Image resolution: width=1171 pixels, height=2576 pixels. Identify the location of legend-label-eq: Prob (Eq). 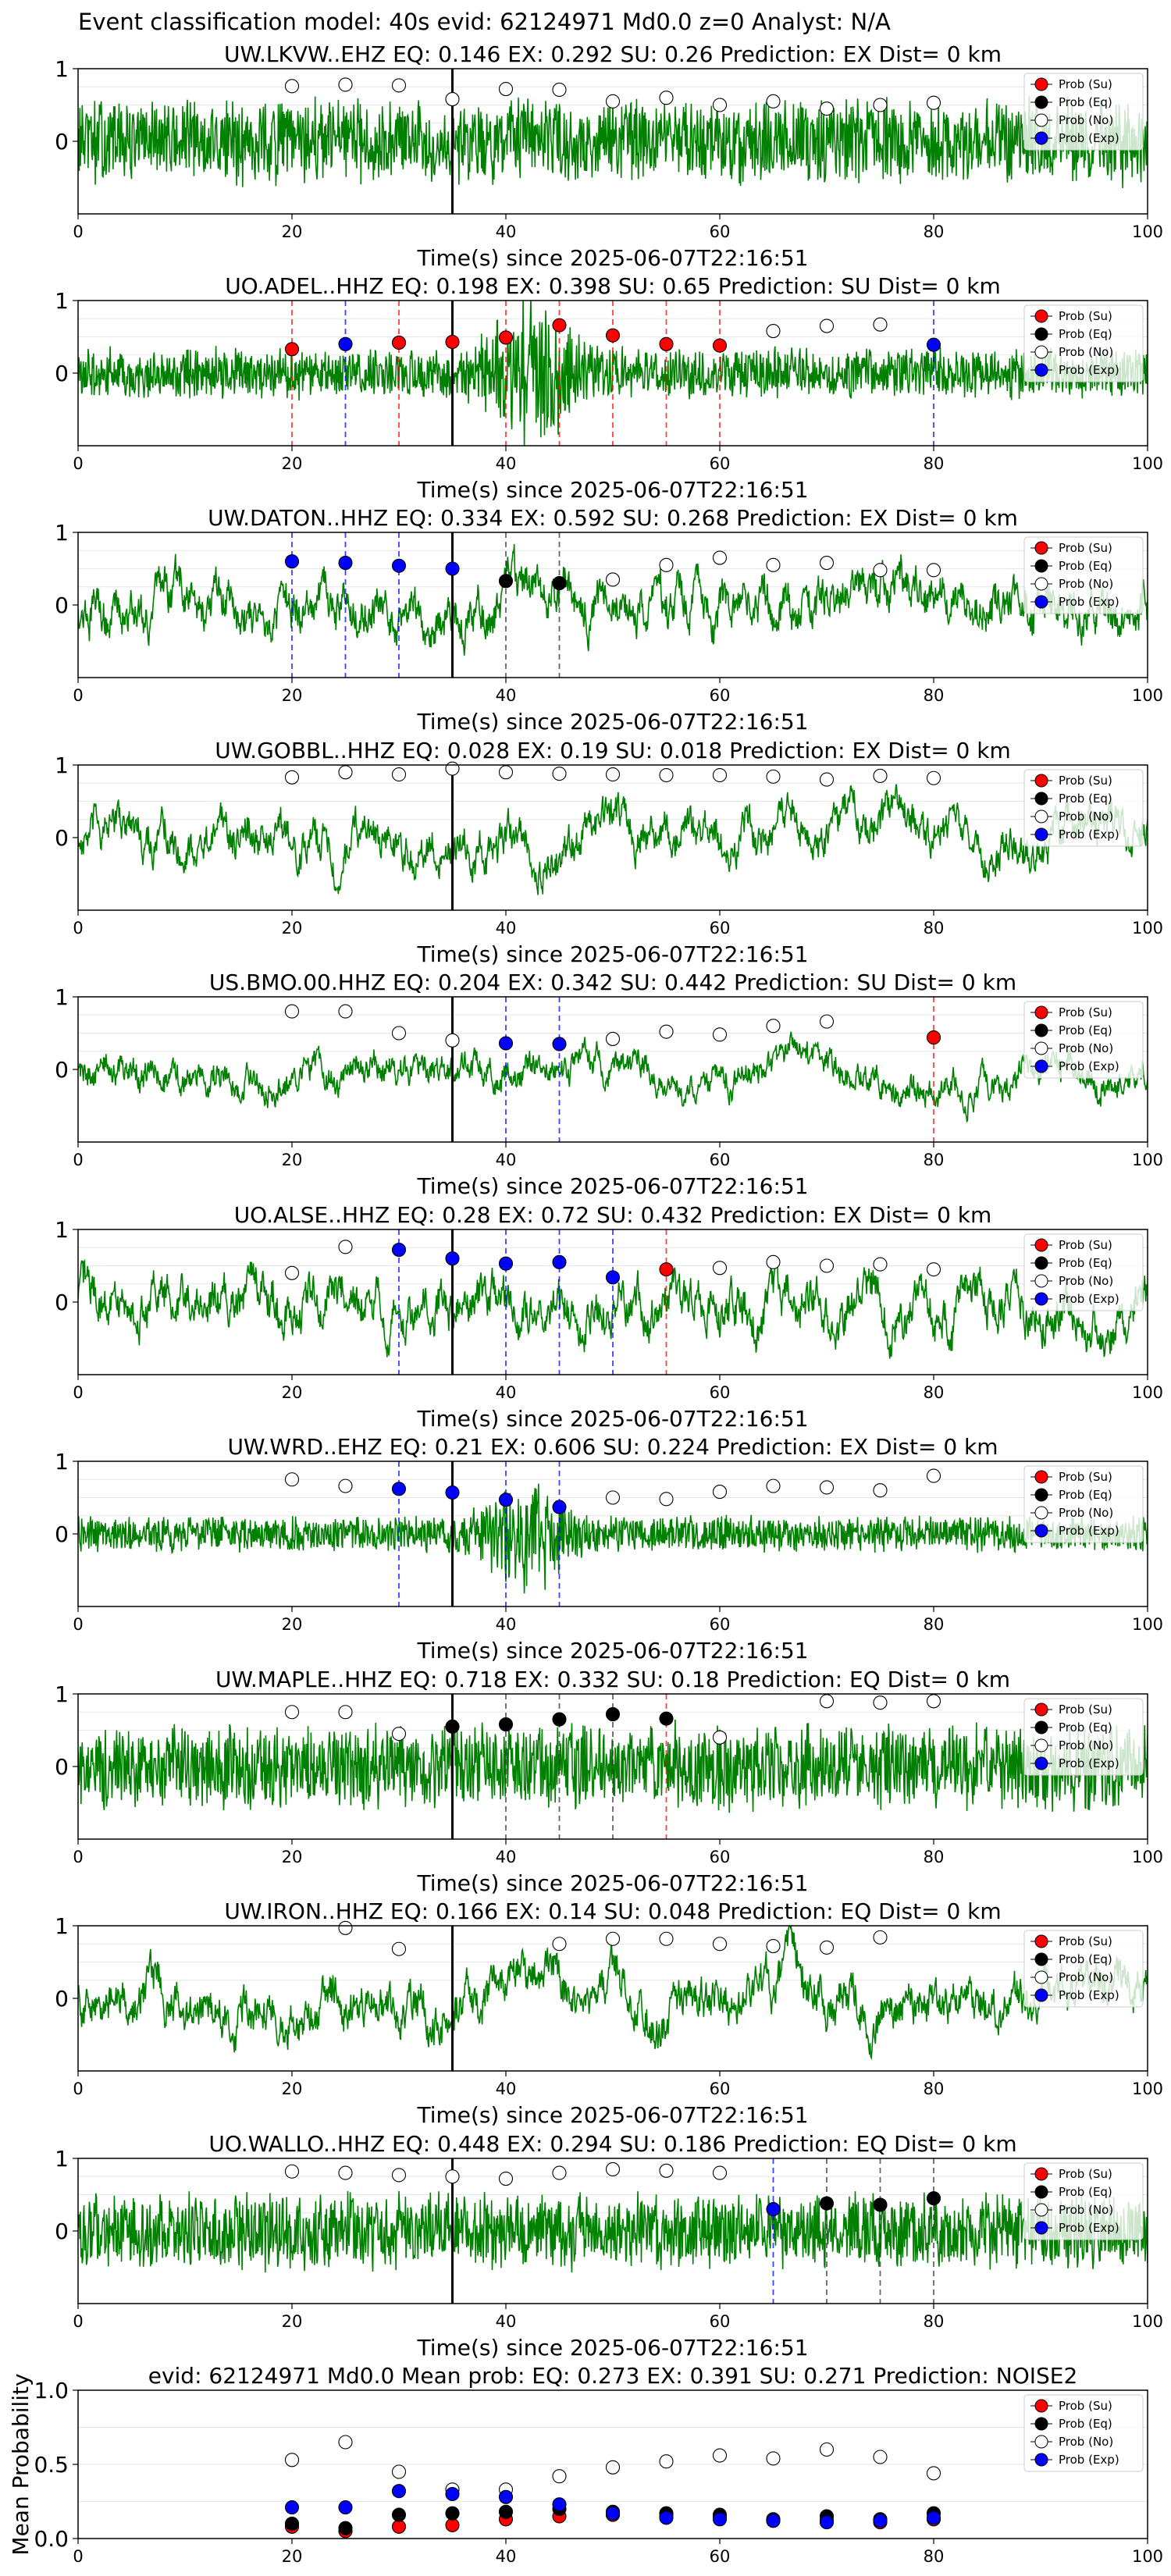
(1085, 2192).